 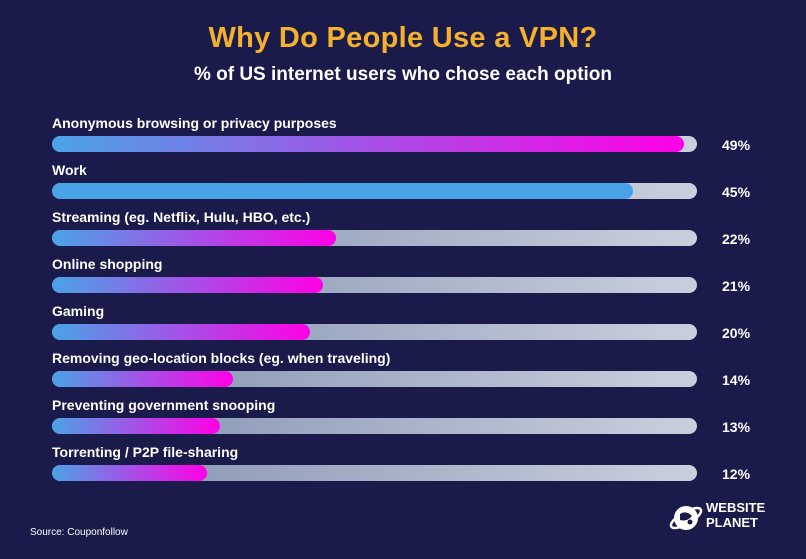 I want to click on logo-line-1: WEBSITE, so click(x=736, y=507).